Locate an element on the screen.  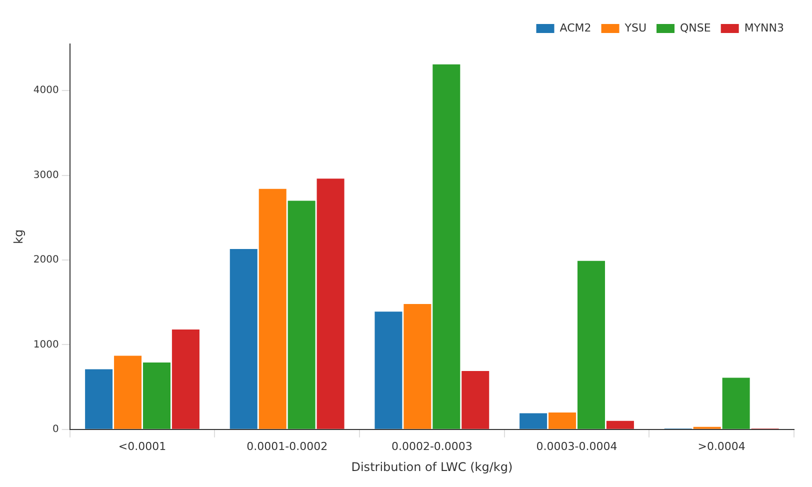
x-tick-label: >0.0004 is located at coordinates (722, 446).